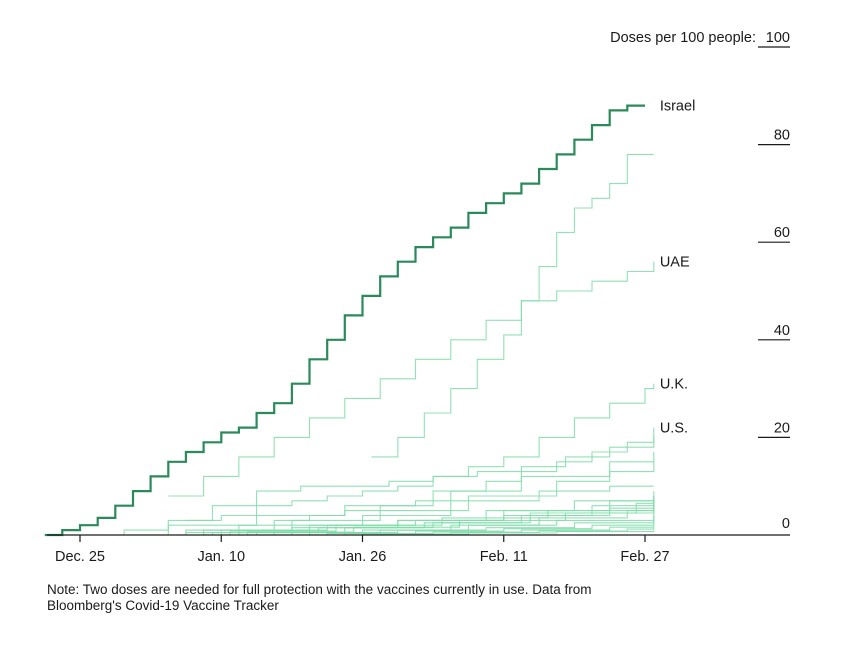  I want to click on note-line-2: Bloomberg's Covid-19 Vaccine Tracker, so click(163, 605).